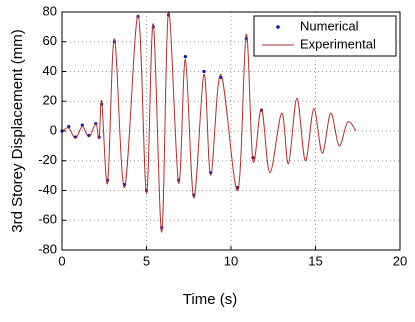 This screenshot has height=322, width=415. Describe the element at coordinates (278, 27) in the screenshot. I see `legend-marker` at that location.